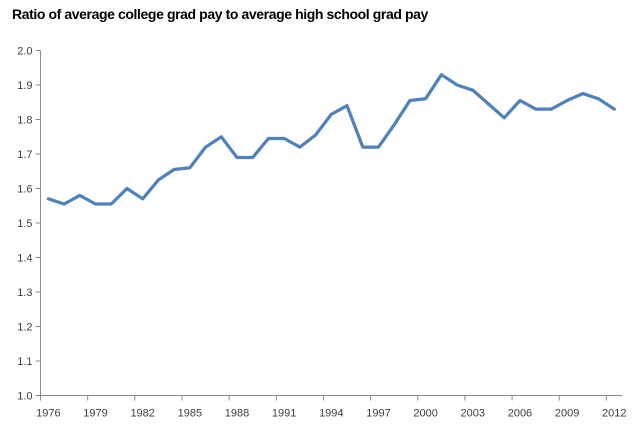 The image size is (642, 431). I want to click on y-tick-label: 1.7, so click(24, 155).